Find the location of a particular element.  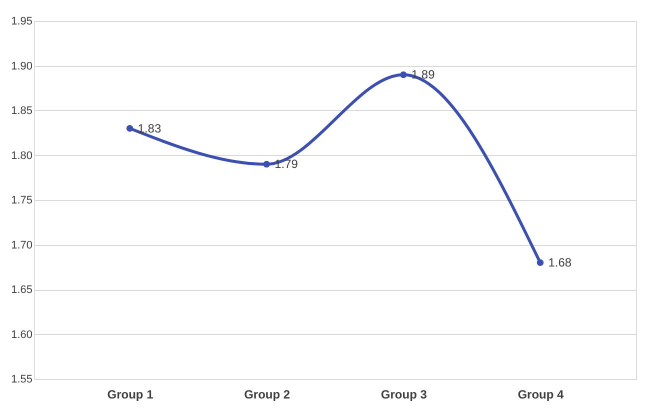

x-tick-label: Group 3 is located at coordinates (404, 395).